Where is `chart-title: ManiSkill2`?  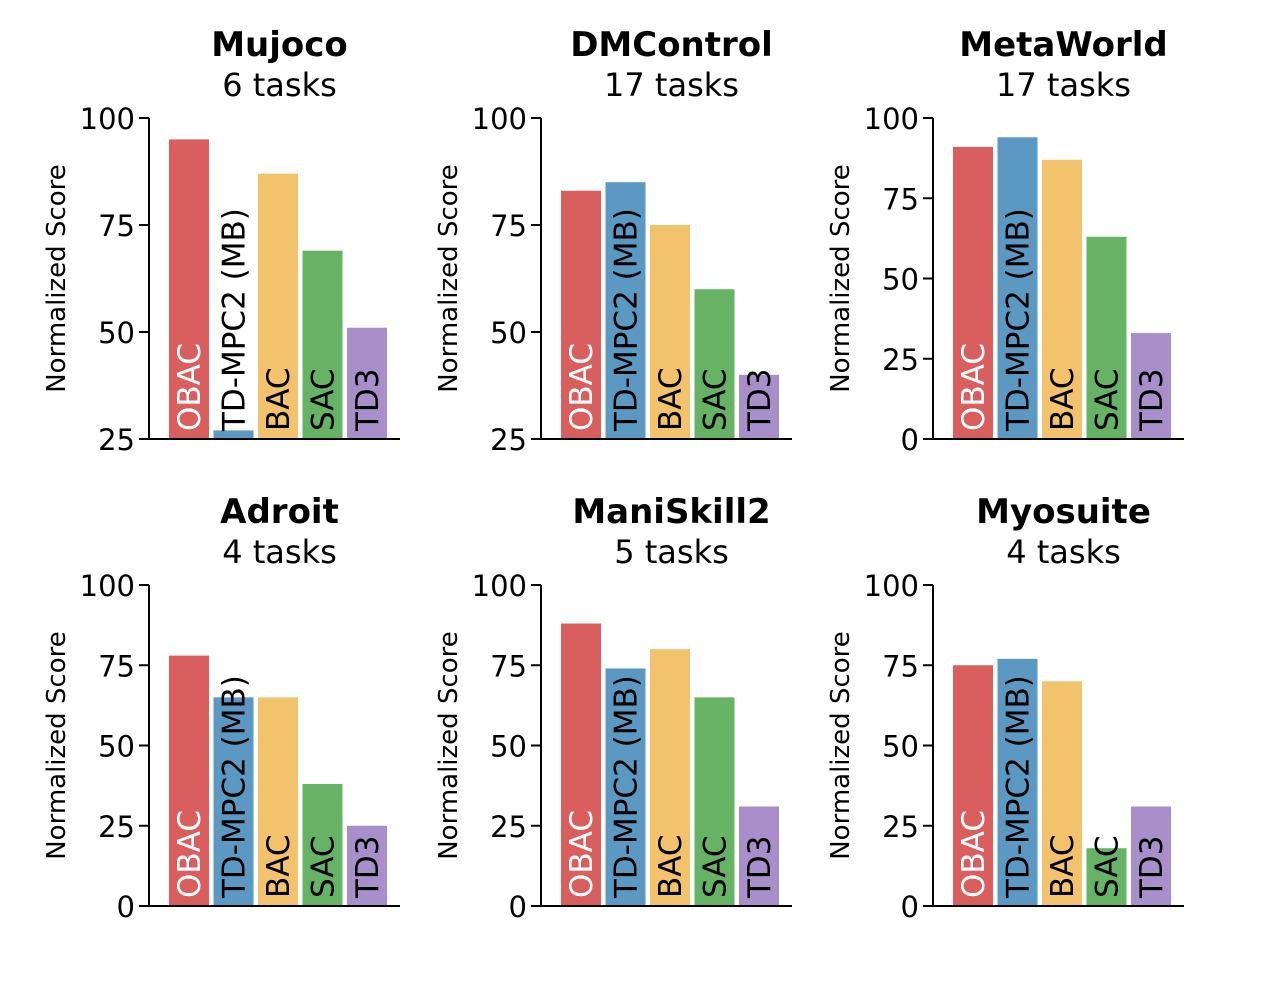
chart-title: ManiSkill2 is located at coordinates (671, 512).